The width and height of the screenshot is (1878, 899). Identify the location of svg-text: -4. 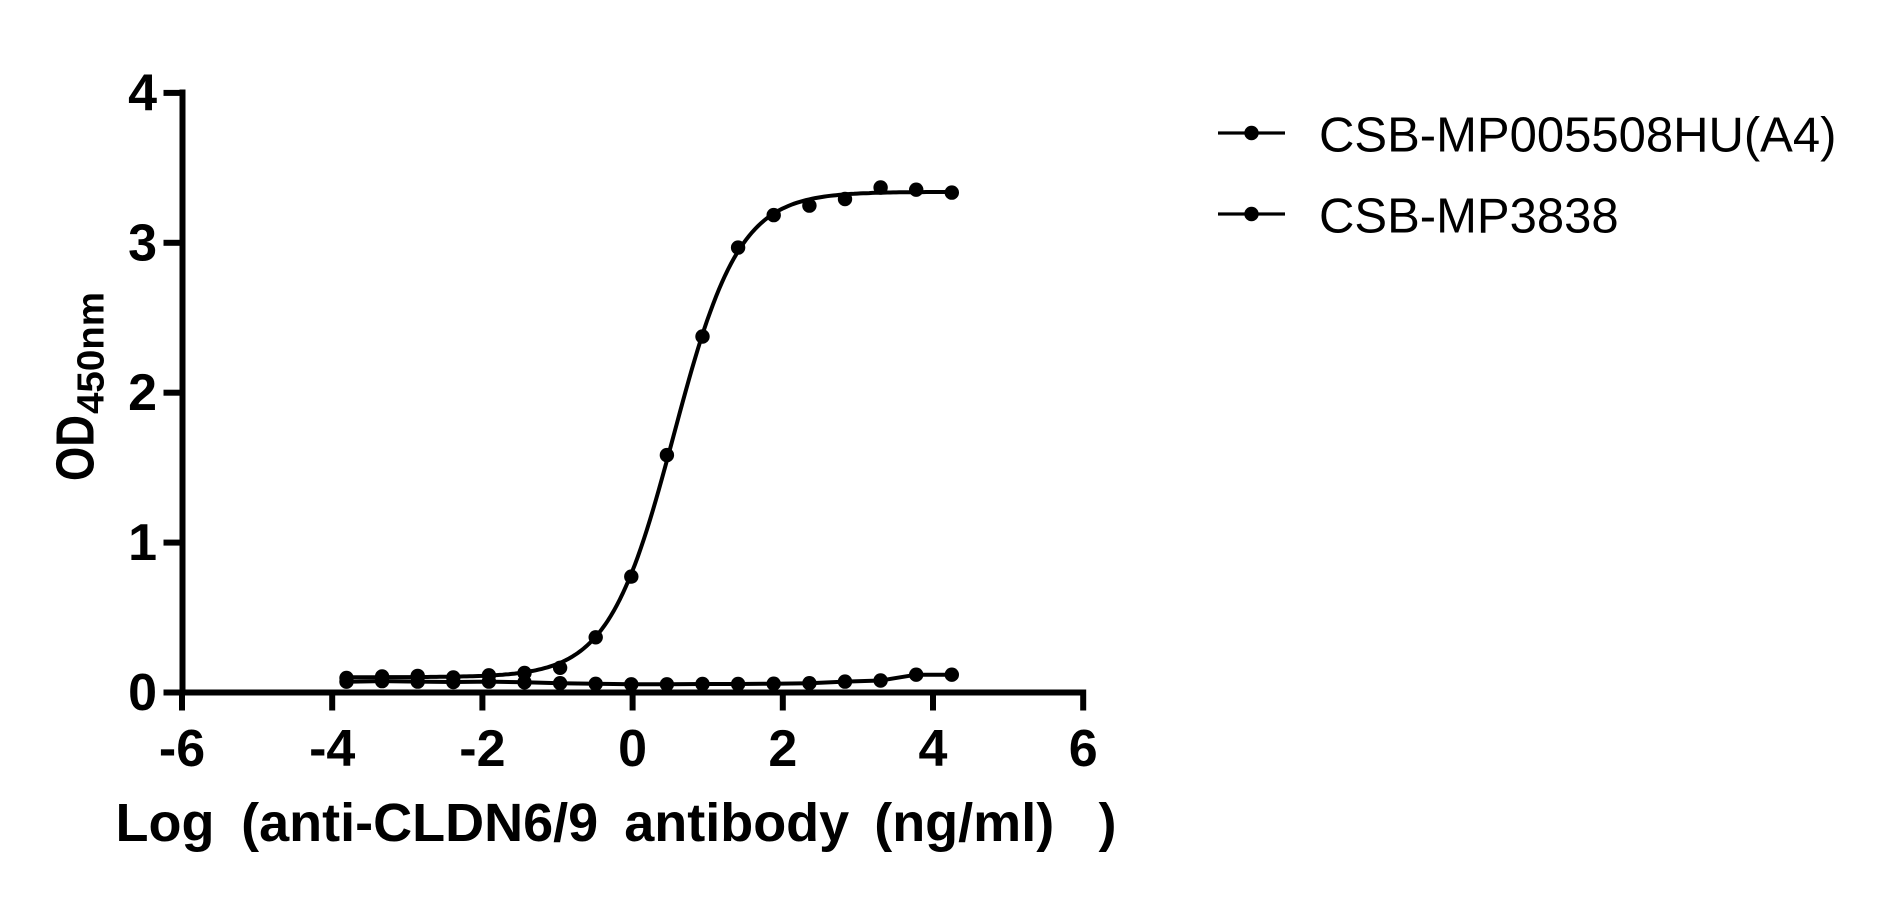
(332, 749).